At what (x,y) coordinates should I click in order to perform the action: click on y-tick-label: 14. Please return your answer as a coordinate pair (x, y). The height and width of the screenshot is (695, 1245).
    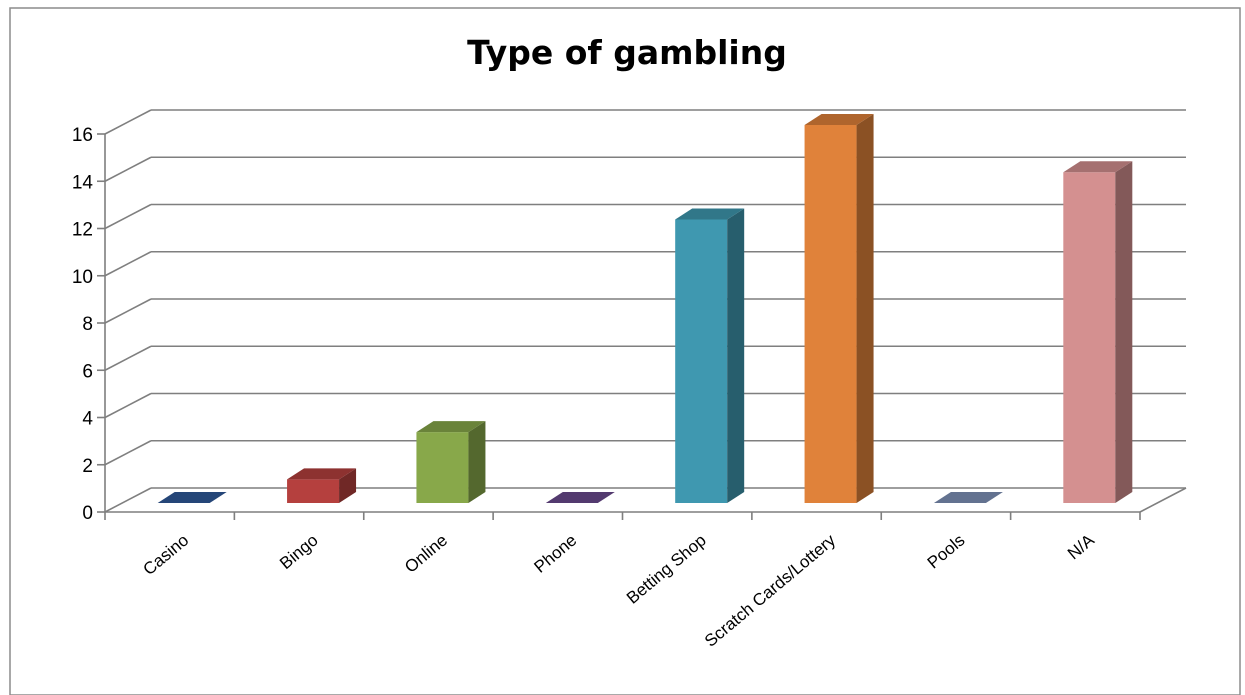
    Looking at the image, I should click on (83, 182).